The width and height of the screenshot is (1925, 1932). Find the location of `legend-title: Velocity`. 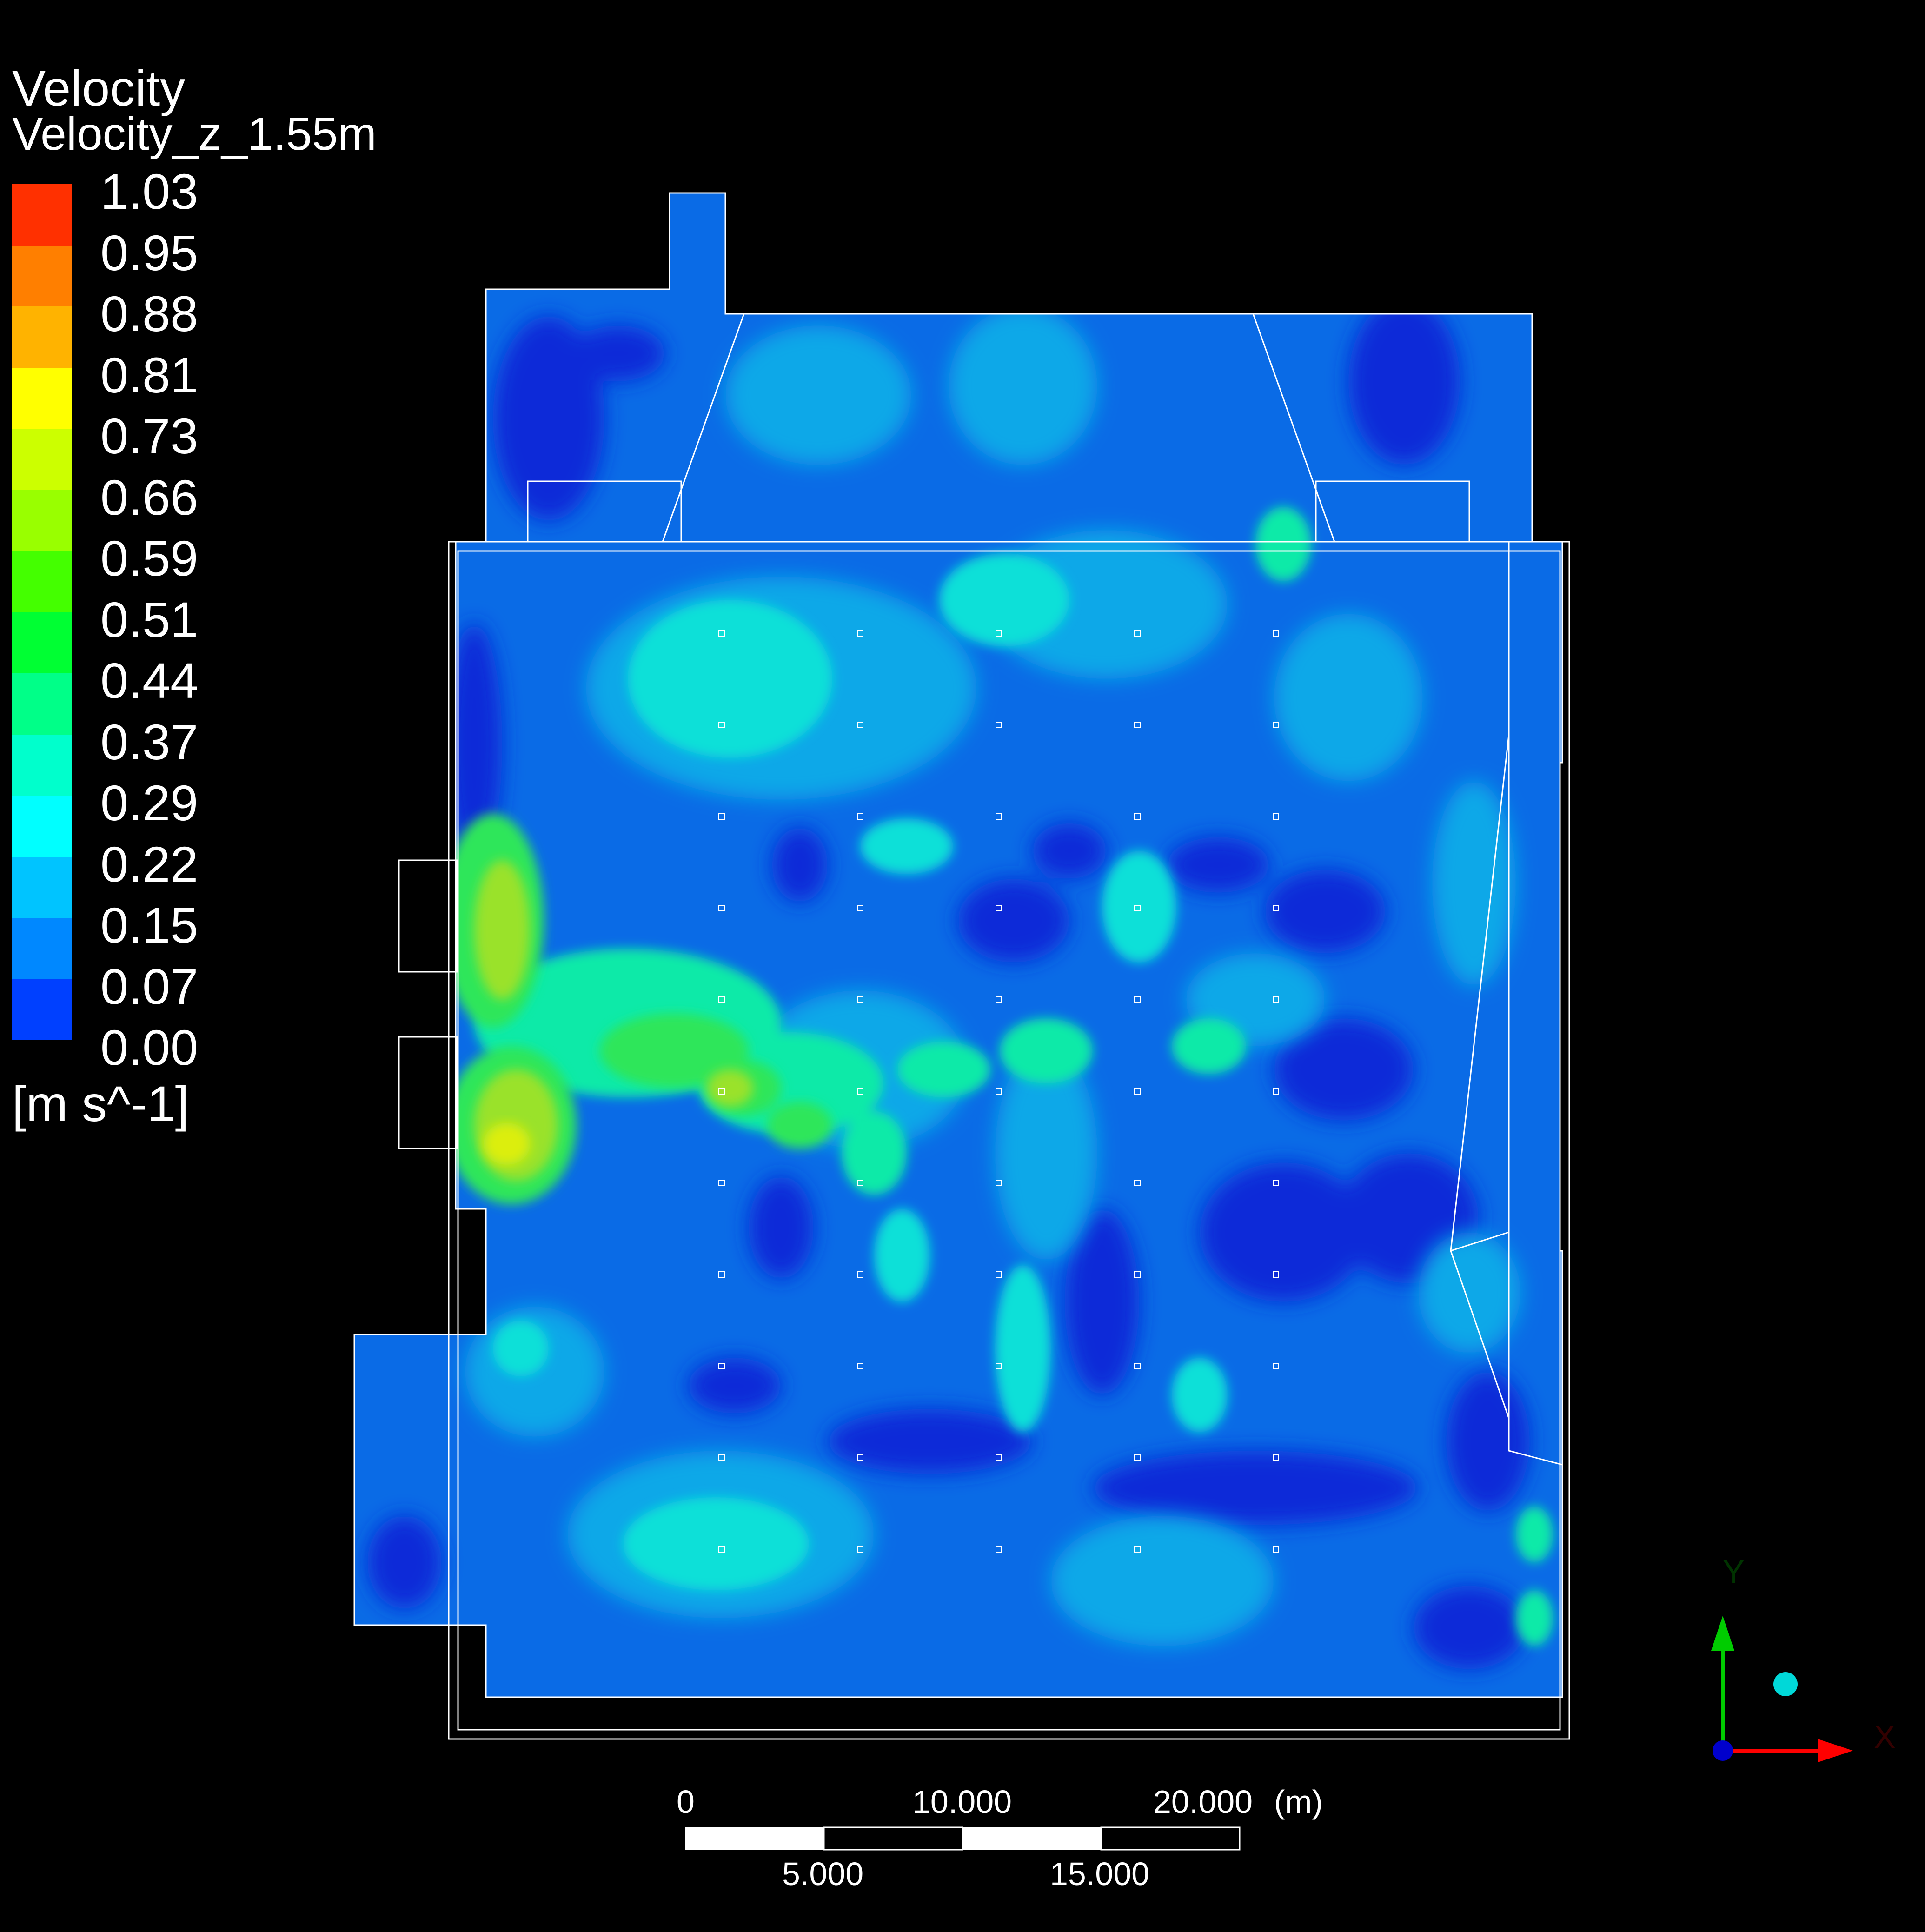

legend-title: Velocity is located at coordinates (99, 88).